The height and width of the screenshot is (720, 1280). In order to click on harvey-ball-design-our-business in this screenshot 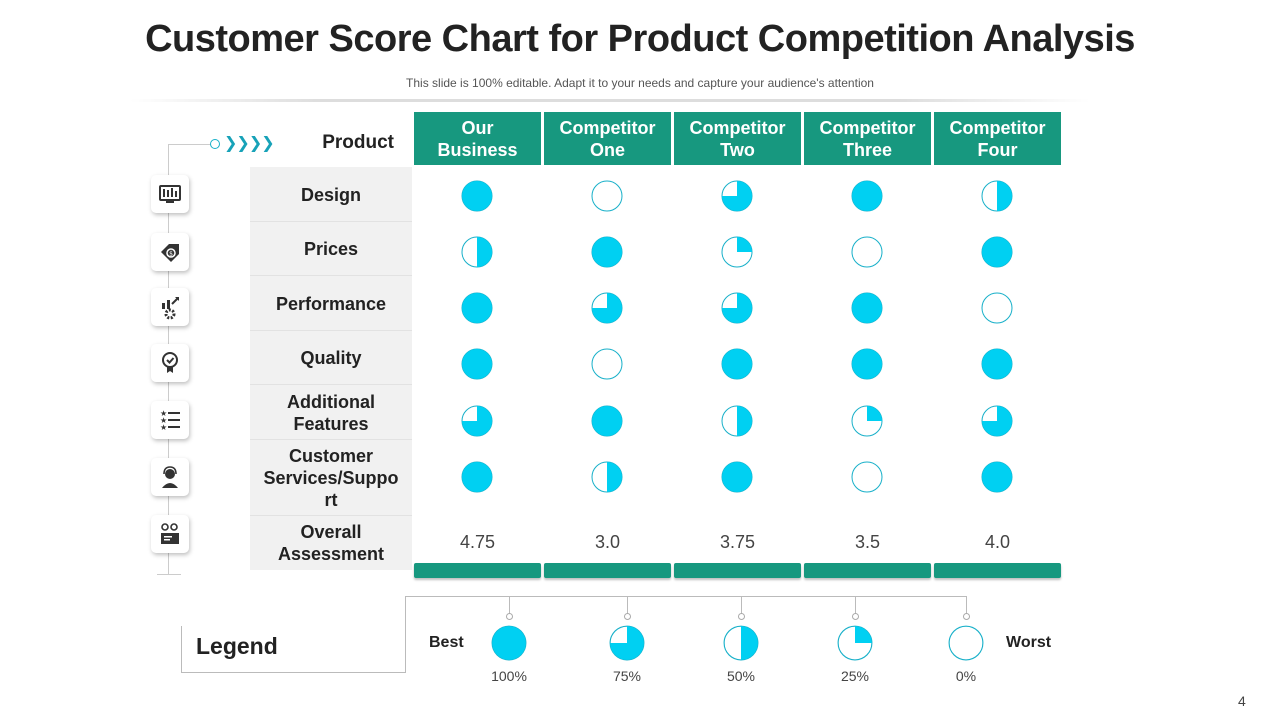, I will do `click(477, 196)`.